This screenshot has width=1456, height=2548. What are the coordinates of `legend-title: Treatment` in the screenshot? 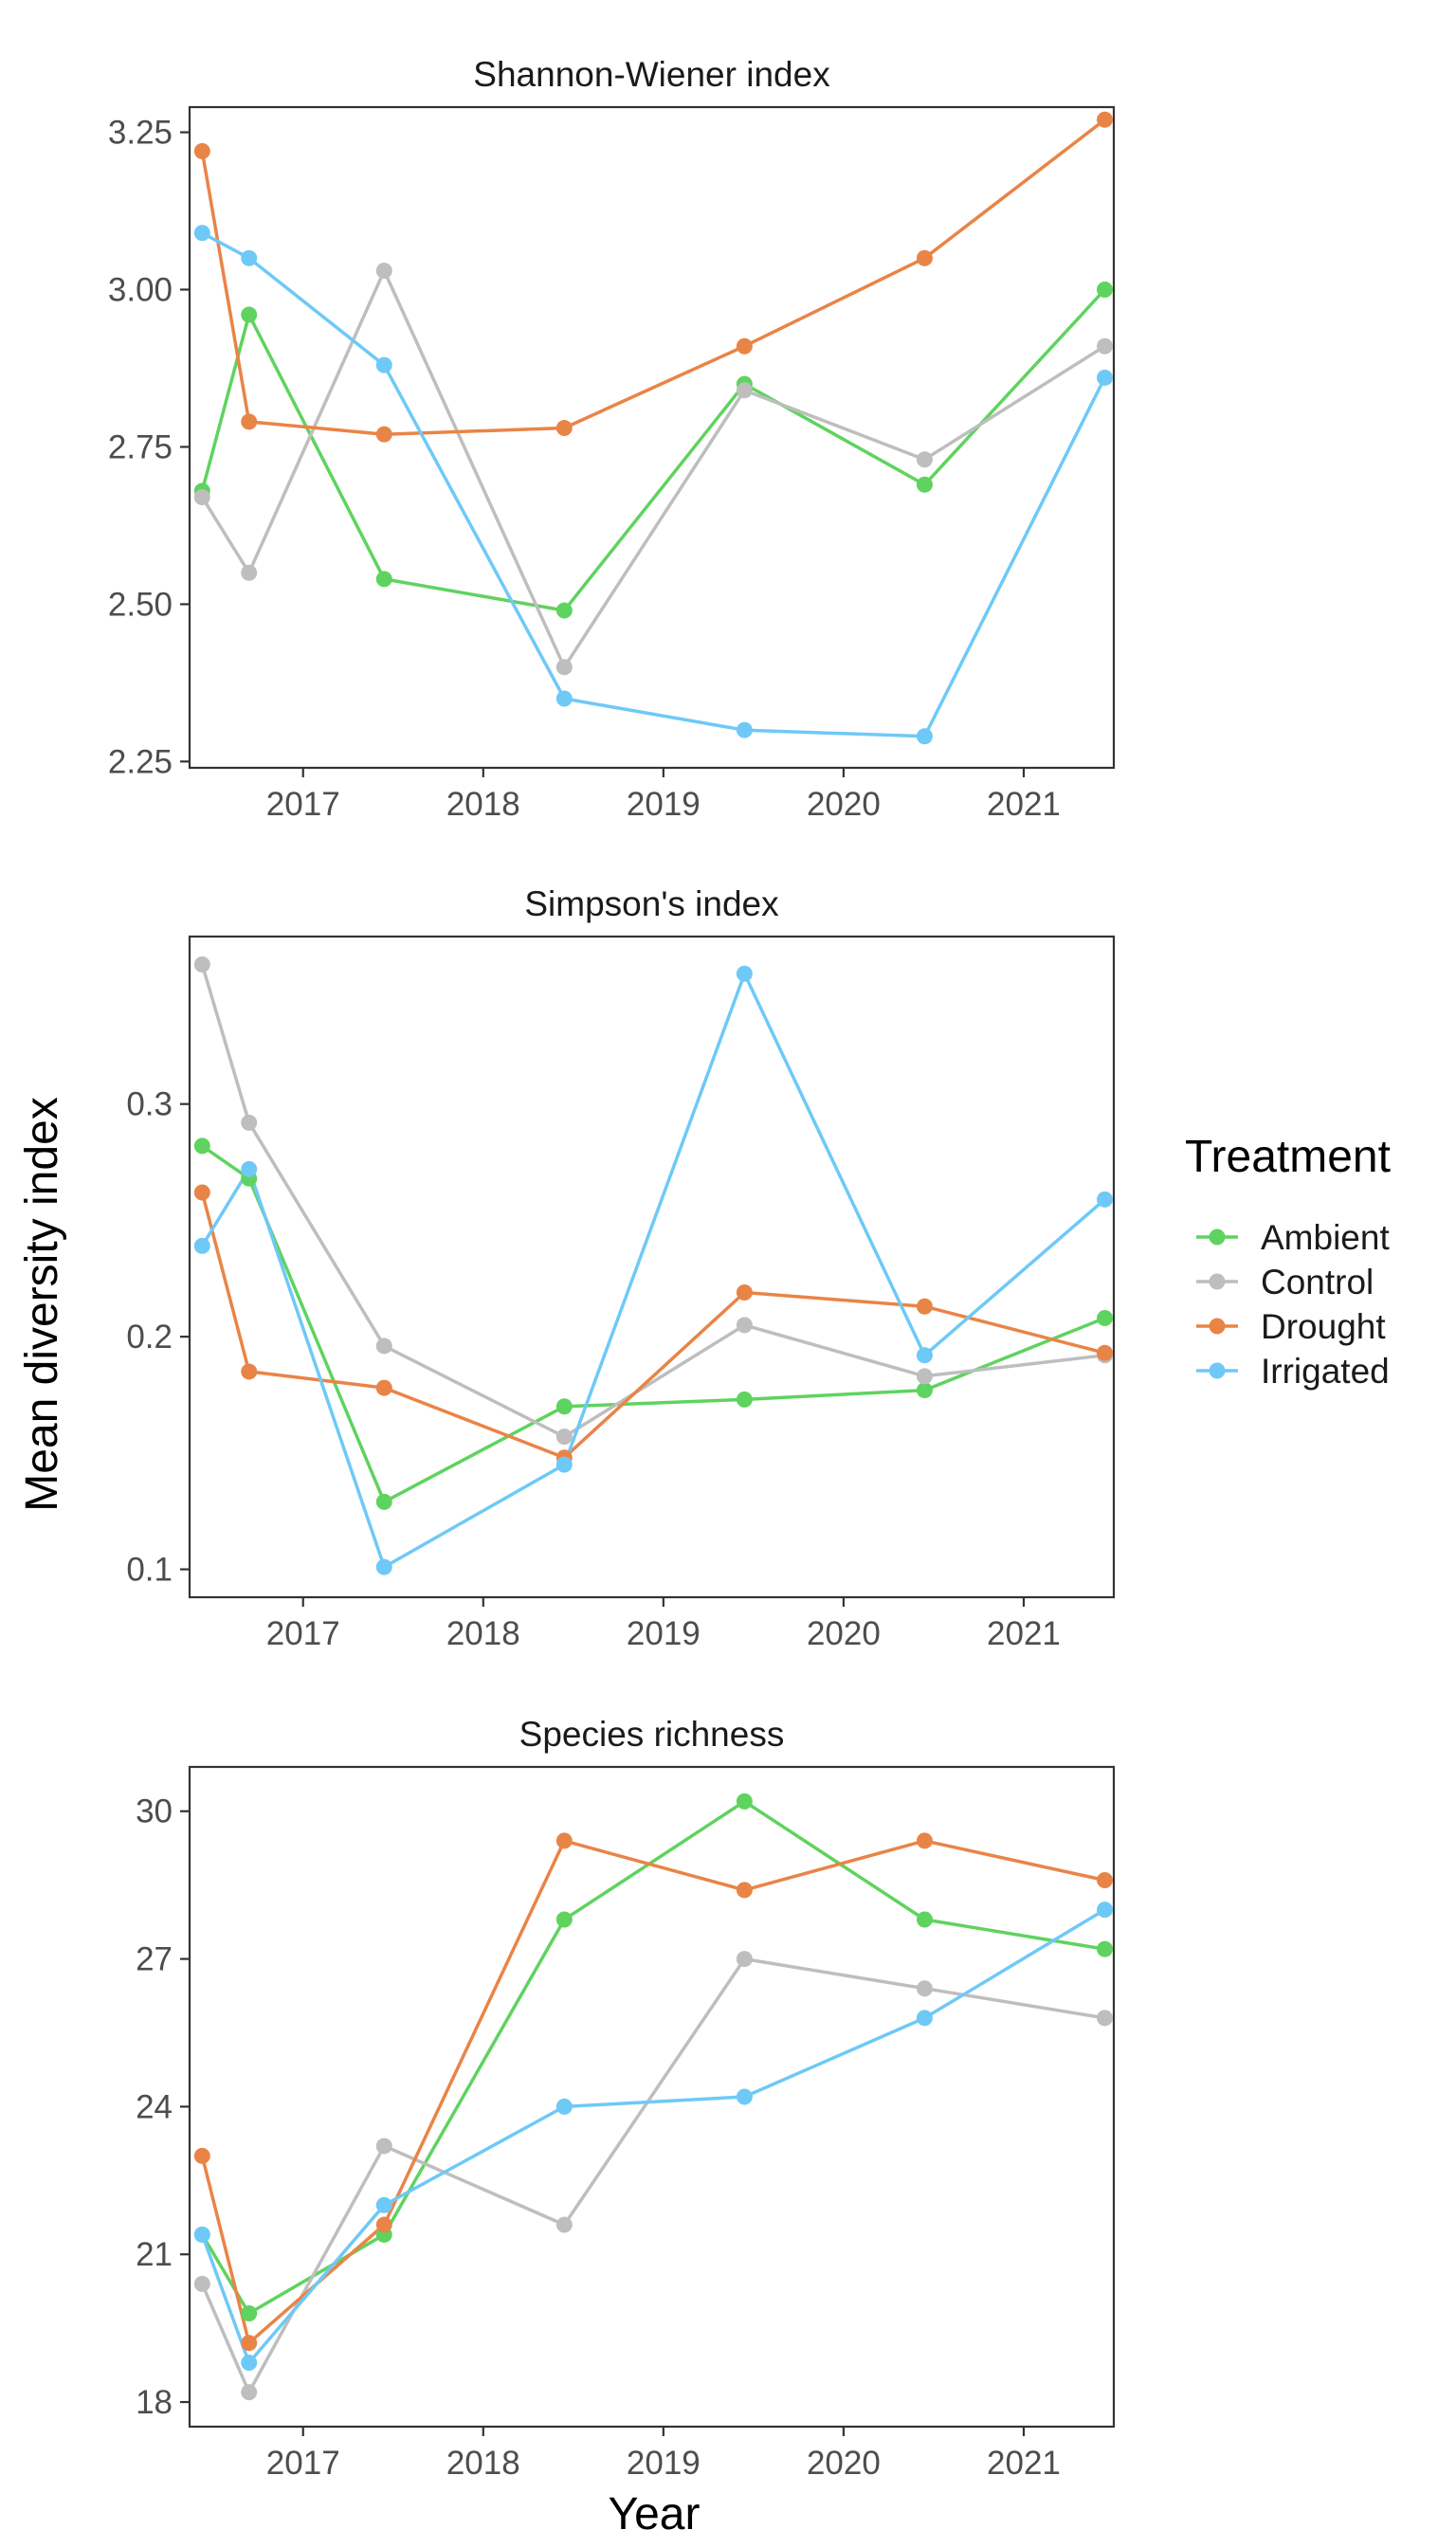 It's located at (1288, 1157).